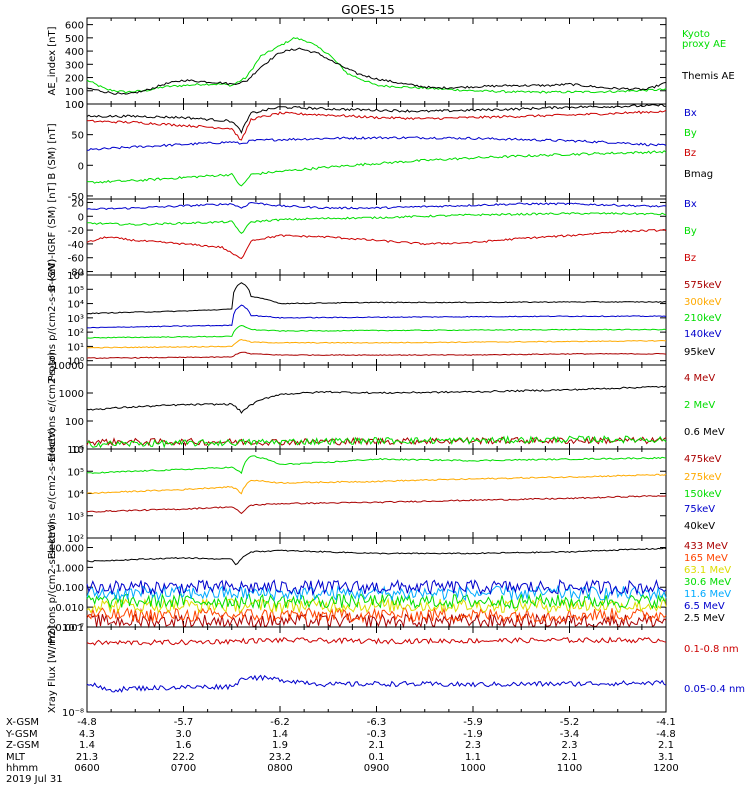 Image resolution: width=750 pixels, height=804 pixels. What do you see at coordinates (703, 477) in the screenshot?
I see `legend-entry: 275keV` at bounding box center [703, 477].